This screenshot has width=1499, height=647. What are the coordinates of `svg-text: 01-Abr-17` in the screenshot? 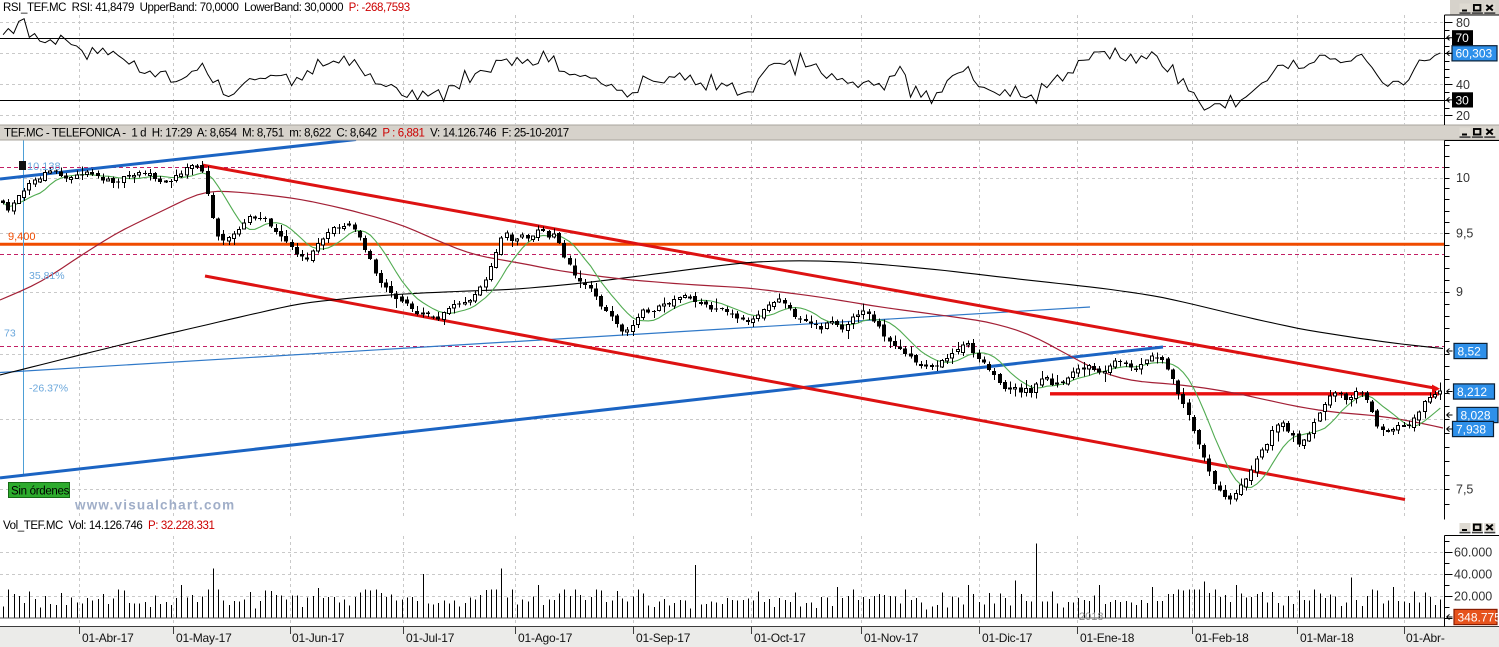 It's located at (108, 638).